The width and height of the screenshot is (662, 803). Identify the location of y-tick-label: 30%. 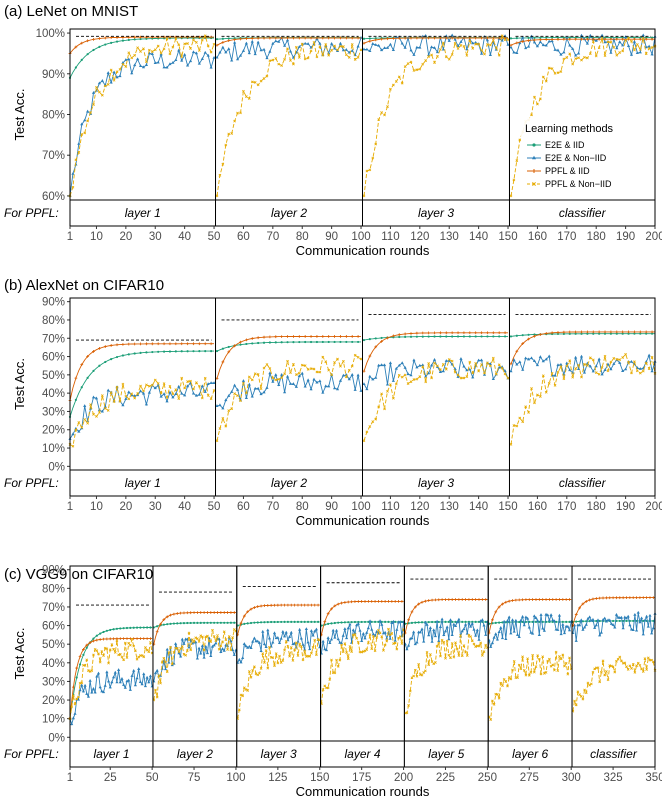
(53, 412).